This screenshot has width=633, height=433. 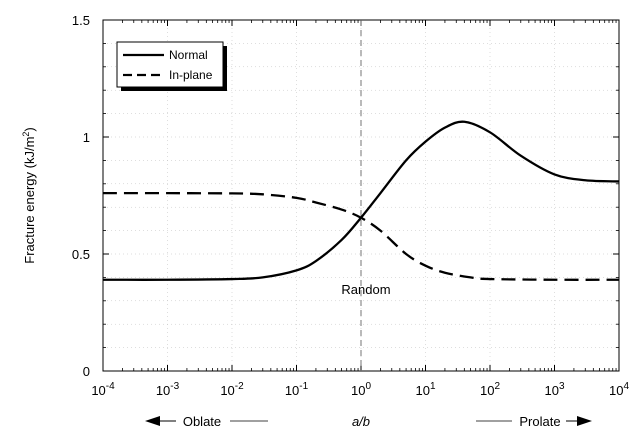 I want to click on x-tick-label: 10⁴, so click(x=619, y=389).